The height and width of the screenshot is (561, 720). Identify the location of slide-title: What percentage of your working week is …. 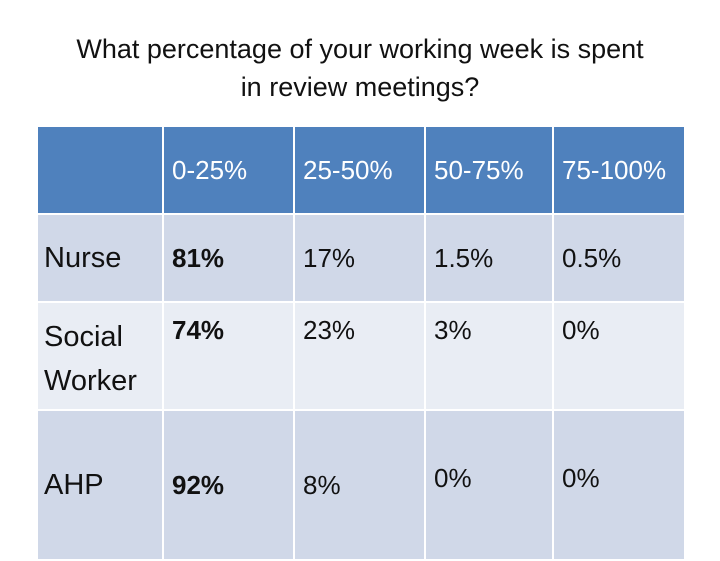
(360, 68).